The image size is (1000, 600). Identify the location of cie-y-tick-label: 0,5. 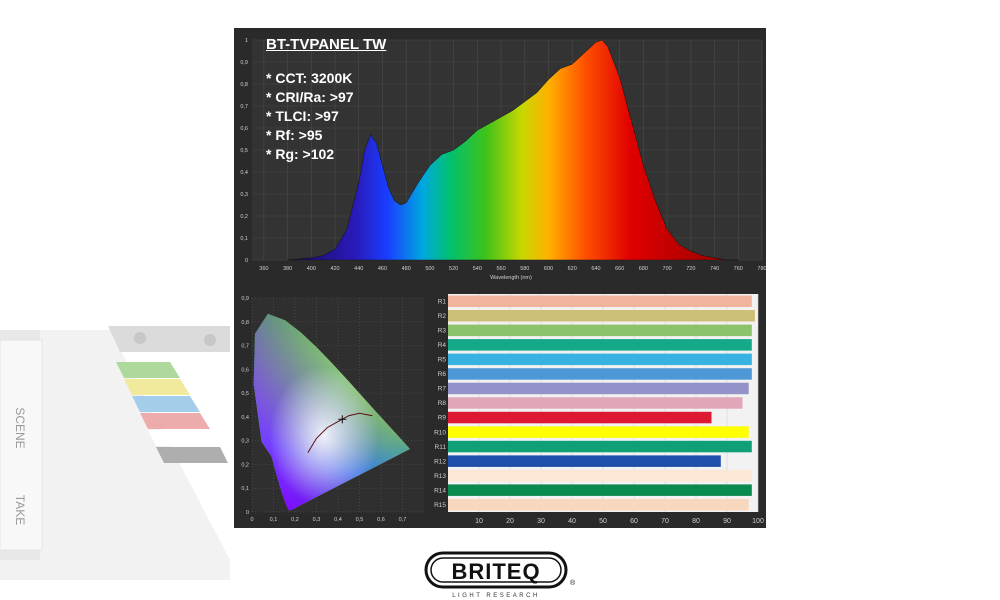
(245, 394).